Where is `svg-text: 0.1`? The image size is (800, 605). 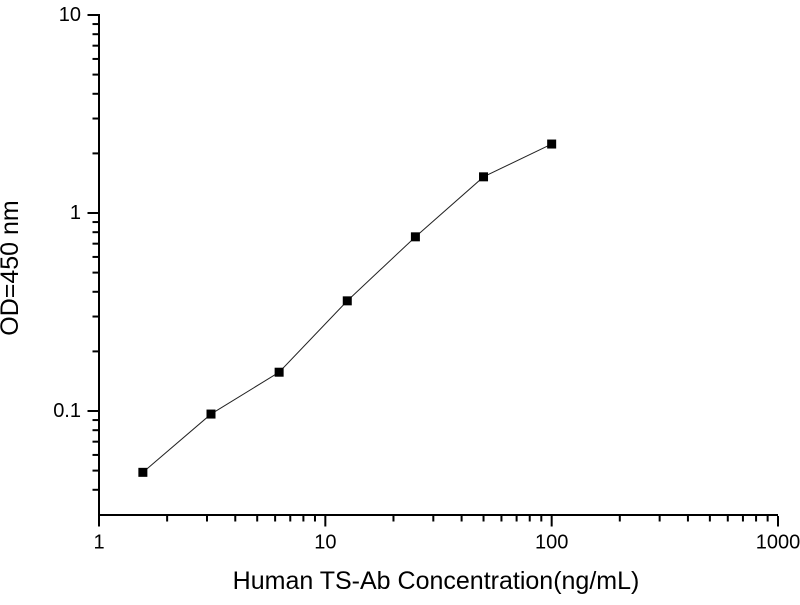 svg-text: 0.1 is located at coordinates (67, 411).